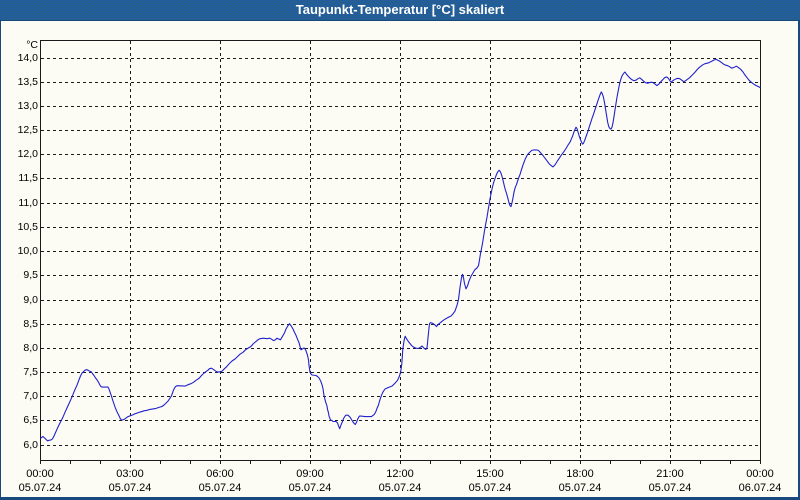 This screenshot has height=500, width=800. What do you see at coordinates (28, 178) in the screenshot?
I see `svg-text: 11,5` at bounding box center [28, 178].